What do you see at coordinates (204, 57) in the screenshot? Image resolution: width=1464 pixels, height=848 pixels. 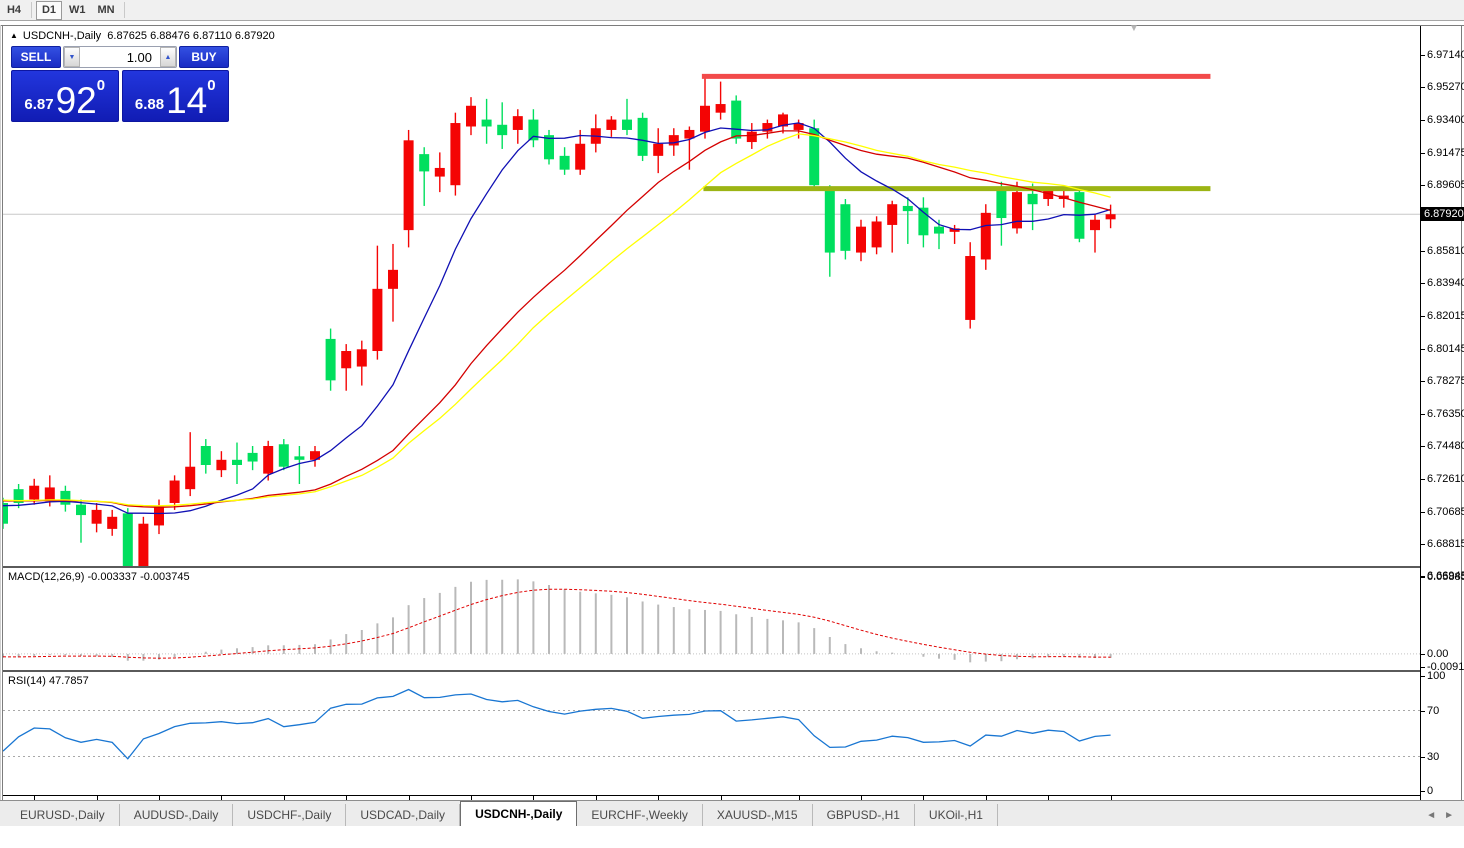 I see `buy-button: BUY` at bounding box center [204, 57].